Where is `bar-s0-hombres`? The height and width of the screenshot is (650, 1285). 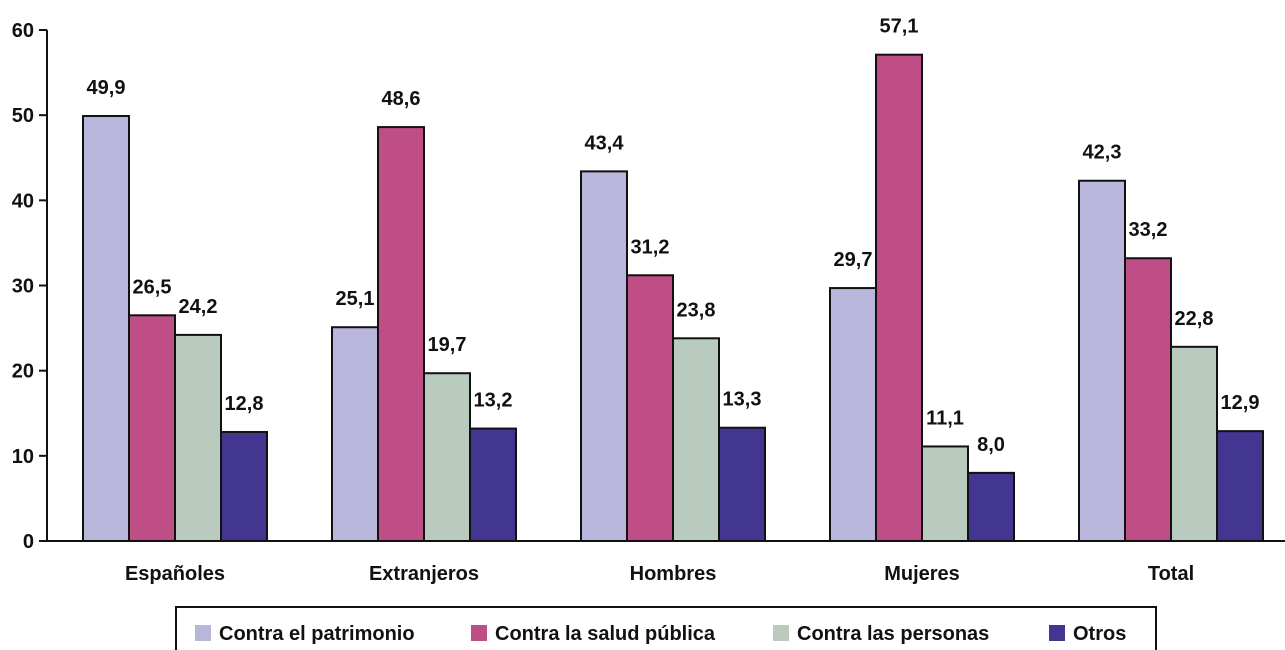
bar-s0-hombres is located at coordinates (604, 356).